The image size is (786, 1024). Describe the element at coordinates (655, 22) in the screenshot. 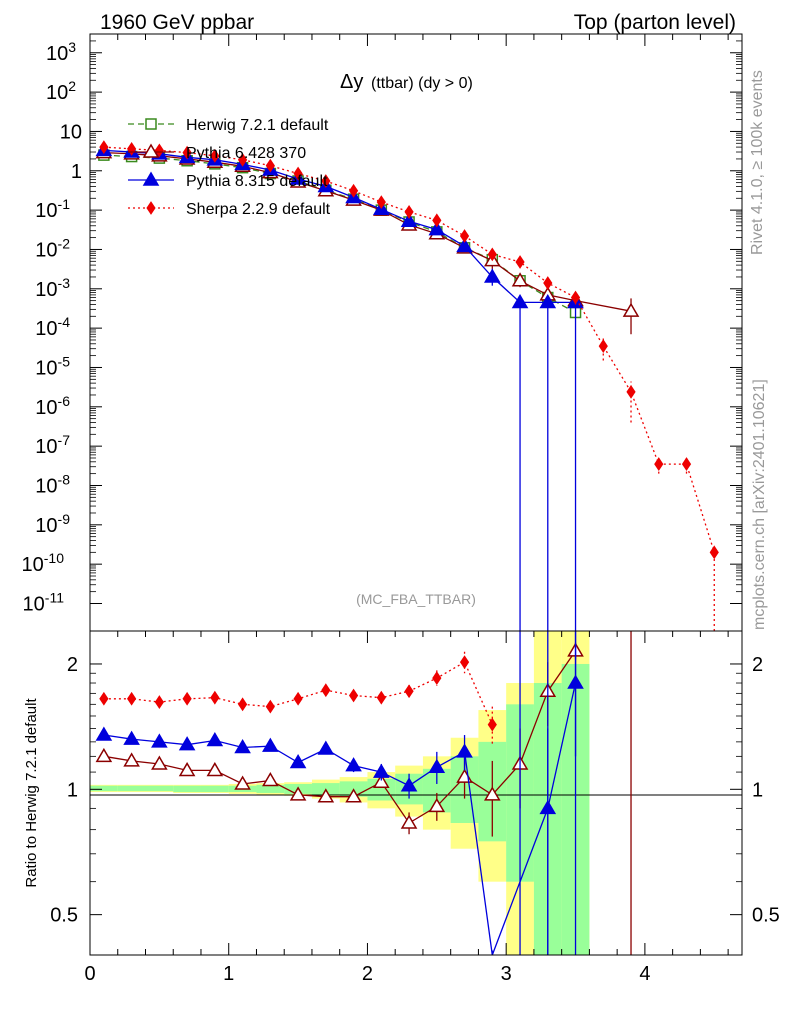

I see `header-right: Top (parton level)` at that location.